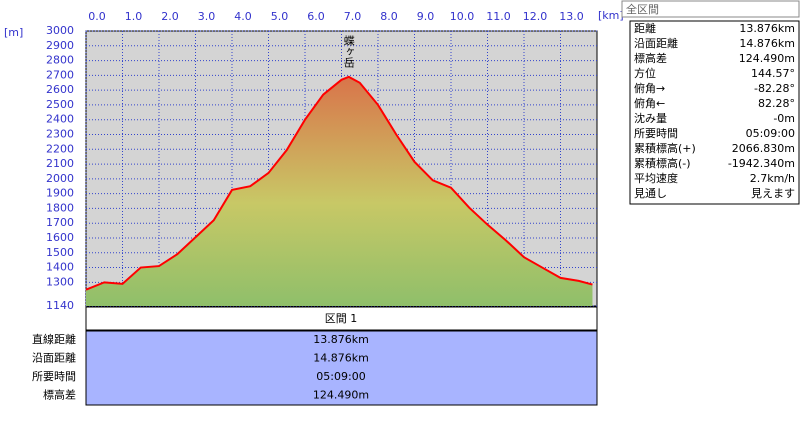 This screenshot has height=421, width=800. Describe the element at coordinates (772, 178) in the screenshot. I see `panel-value: 2.7km/h` at that location.